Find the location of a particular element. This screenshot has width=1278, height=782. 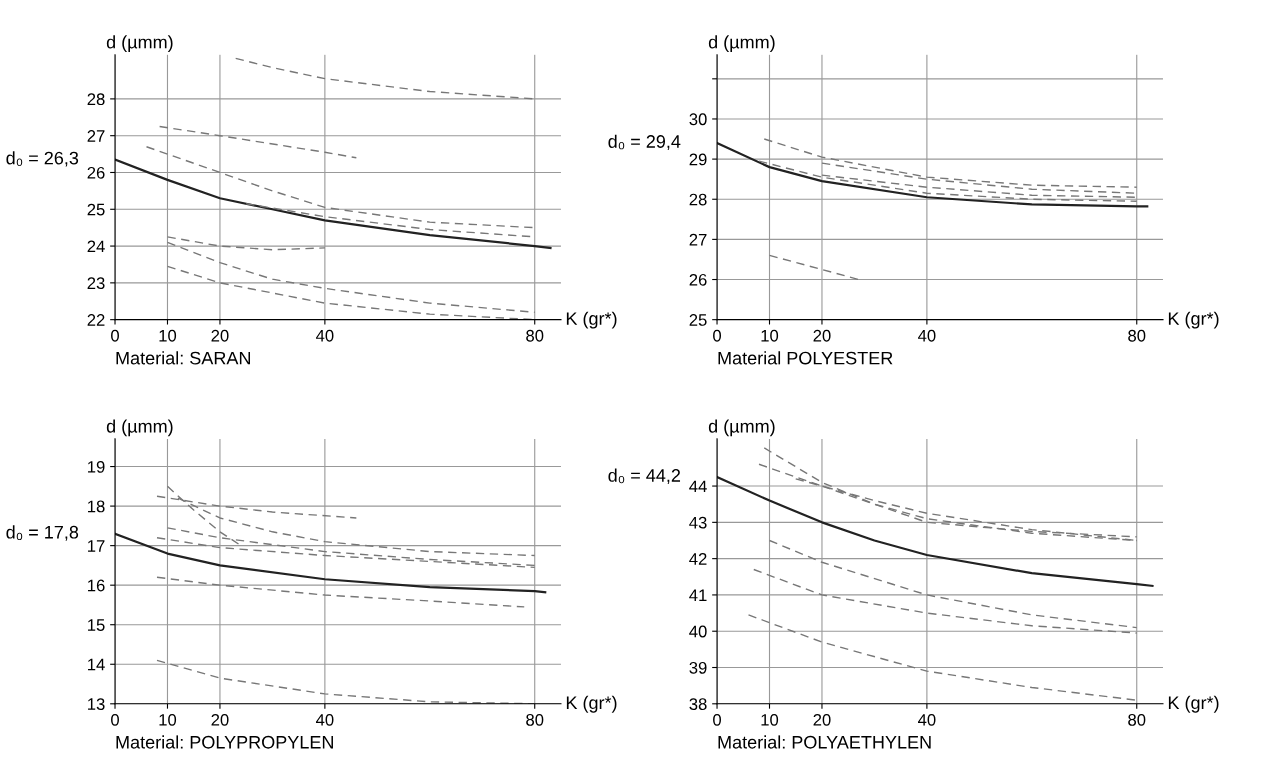

text: Material POLYESTER is located at coordinates (805, 358).